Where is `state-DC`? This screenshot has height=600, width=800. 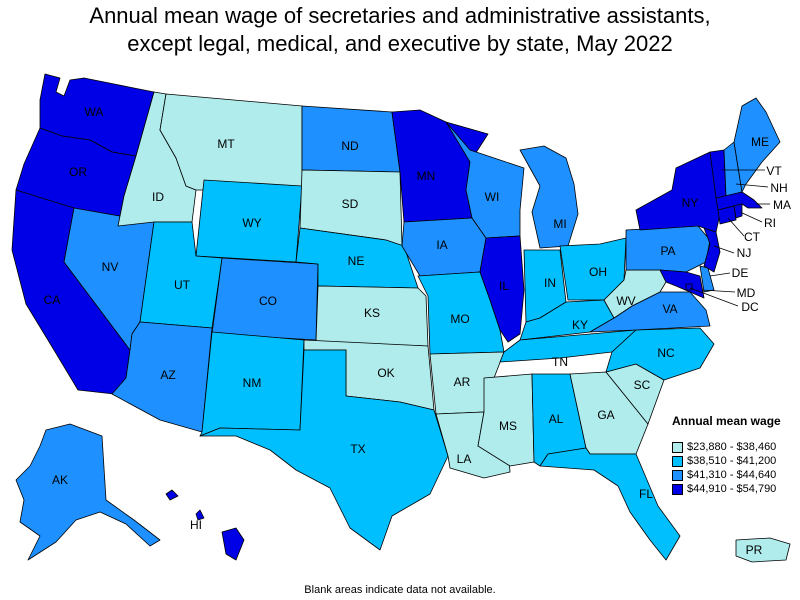 state-DC is located at coordinates (689, 287).